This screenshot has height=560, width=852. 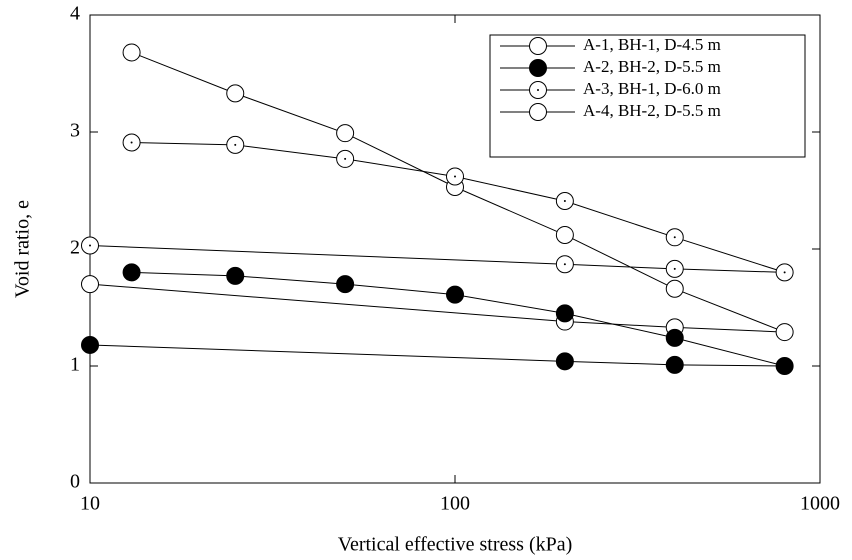 What do you see at coordinates (820, 504) in the screenshot?
I see `x-tick-label: 1000` at bounding box center [820, 504].